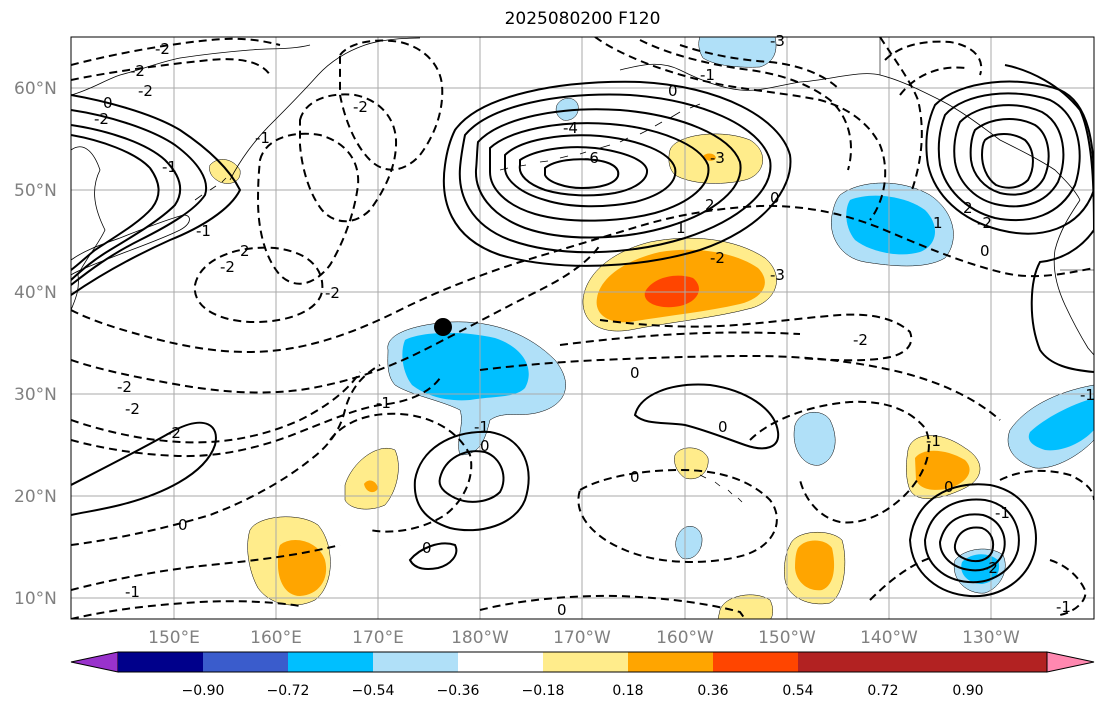  Describe the element at coordinates (582, 19) in the screenshot. I see `map-title: 2025080200 F120` at that location.